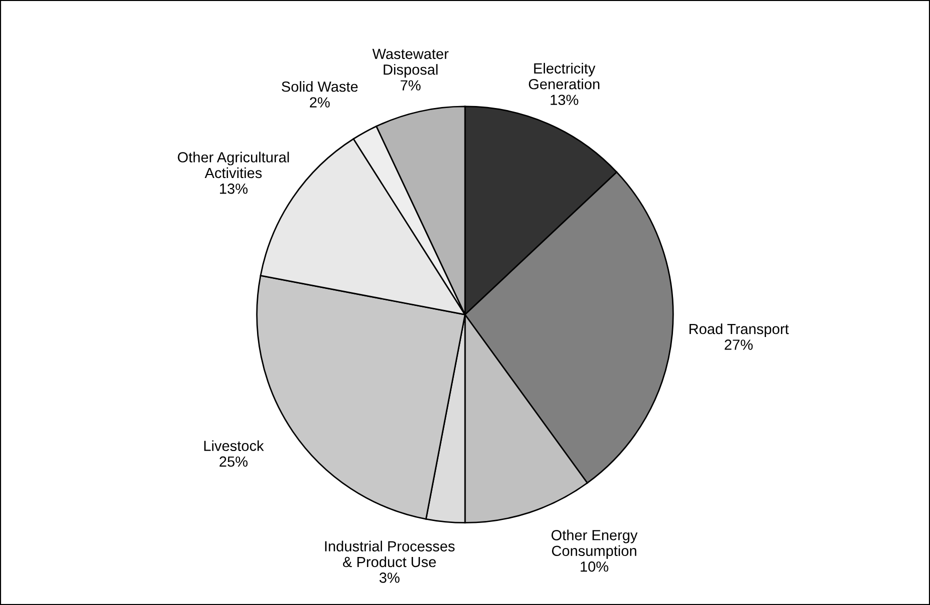 The height and width of the screenshot is (605, 930). Describe the element at coordinates (390, 554) in the screenshot. I see `slice-label: Industrial Processes & Product Use` at that location.